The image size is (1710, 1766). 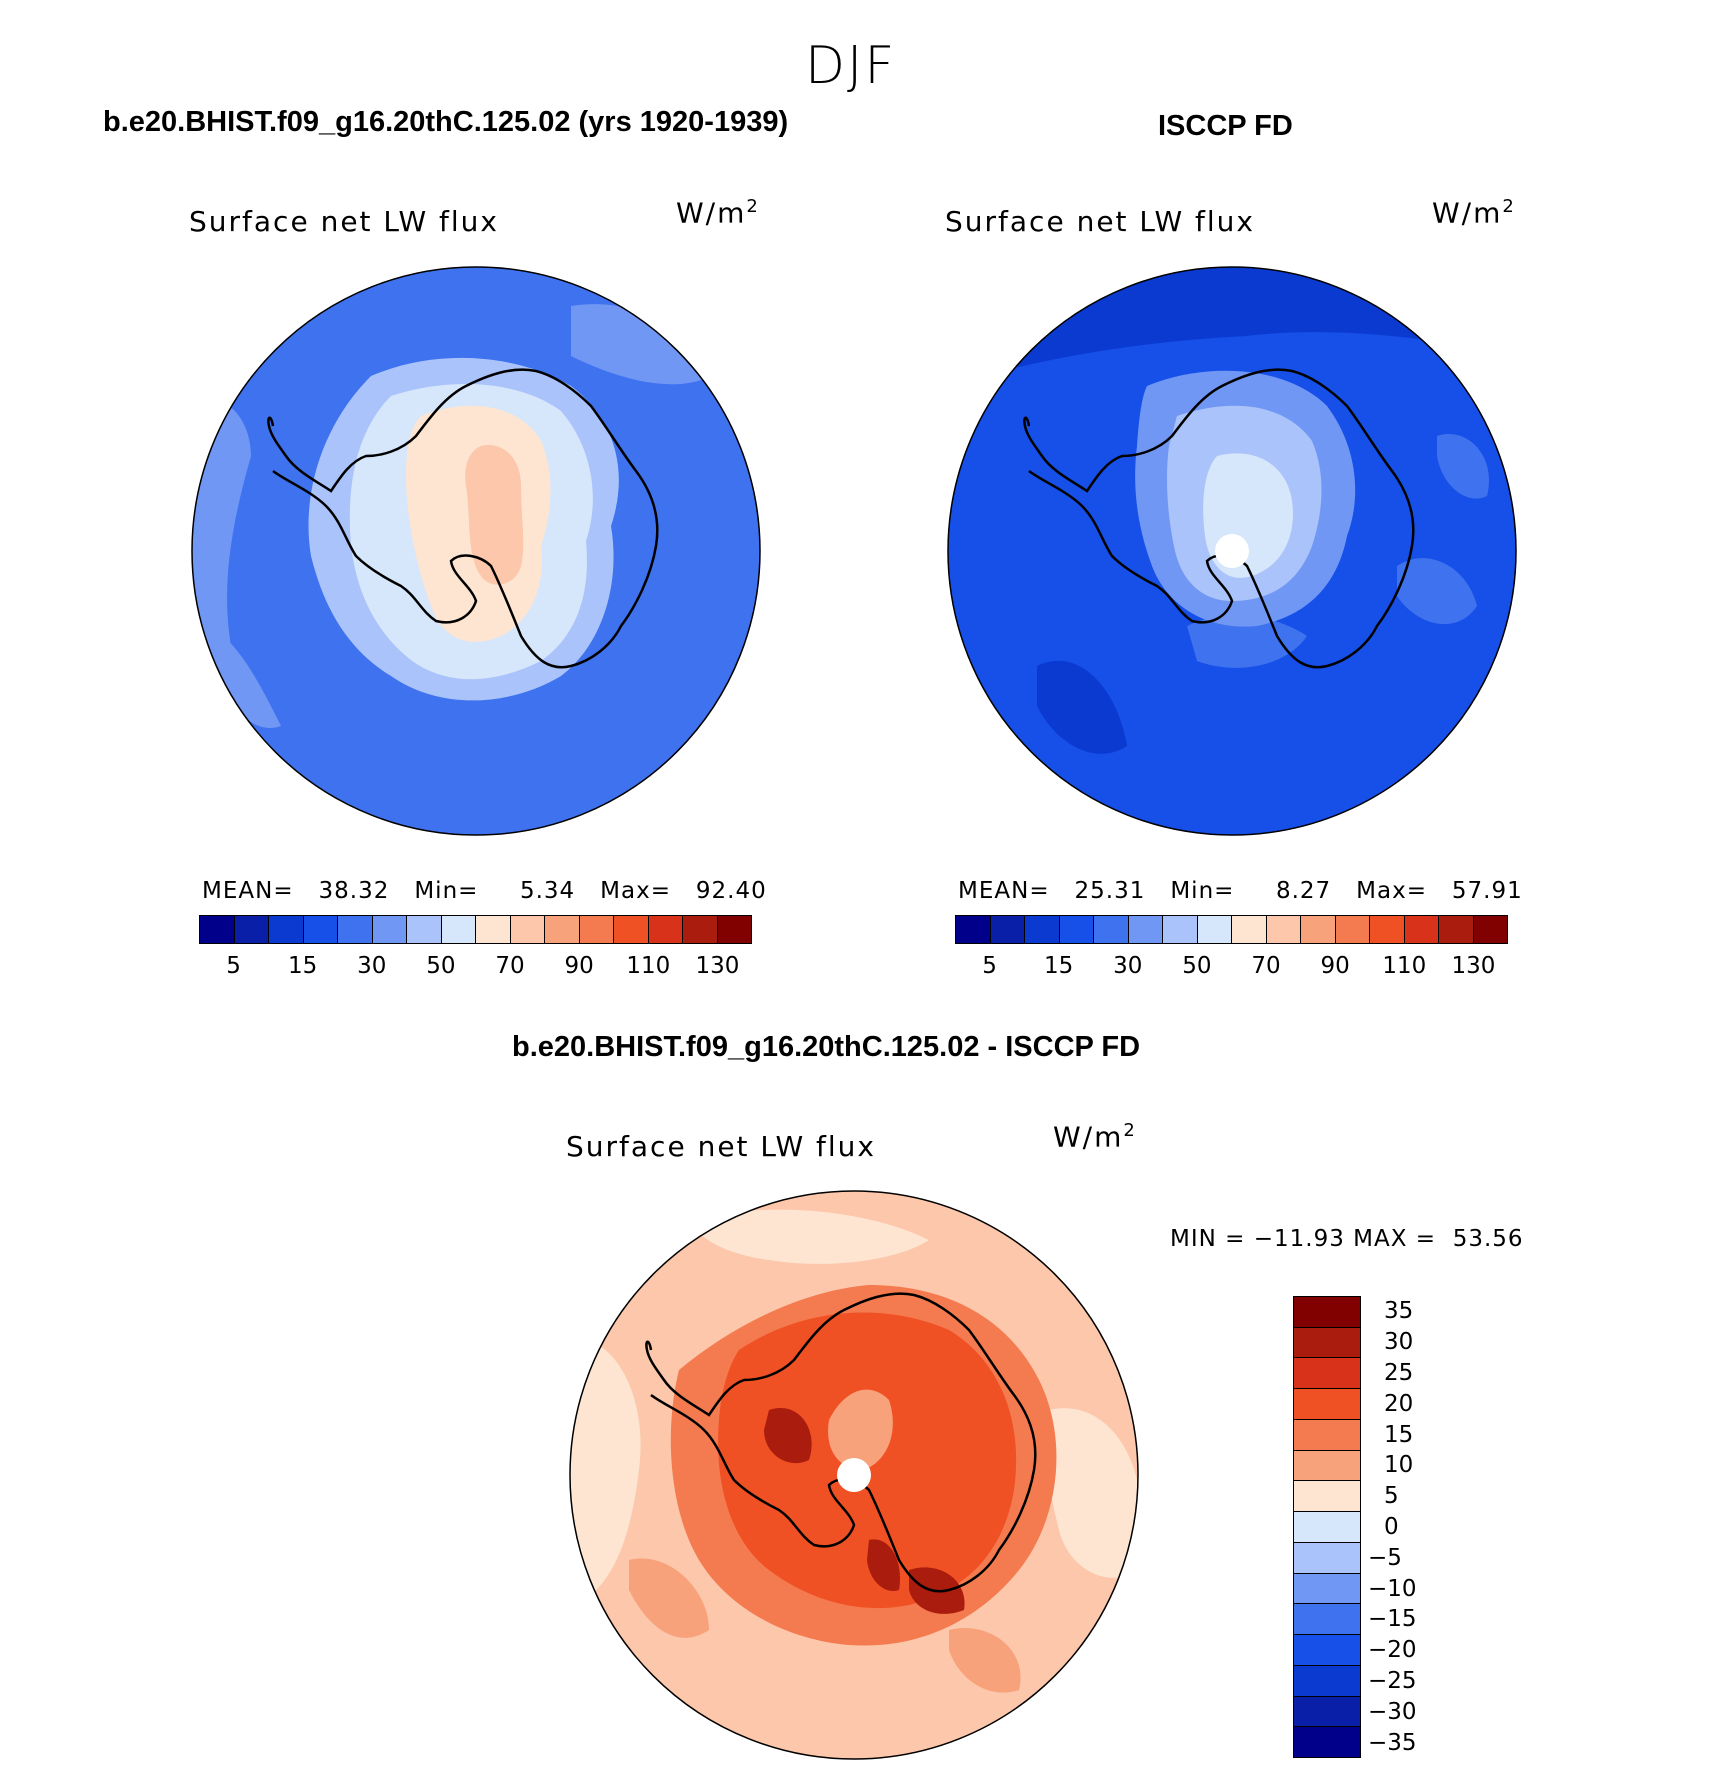 I want to click on panel-diff-colorbar, so click(x=1327, y=1527).